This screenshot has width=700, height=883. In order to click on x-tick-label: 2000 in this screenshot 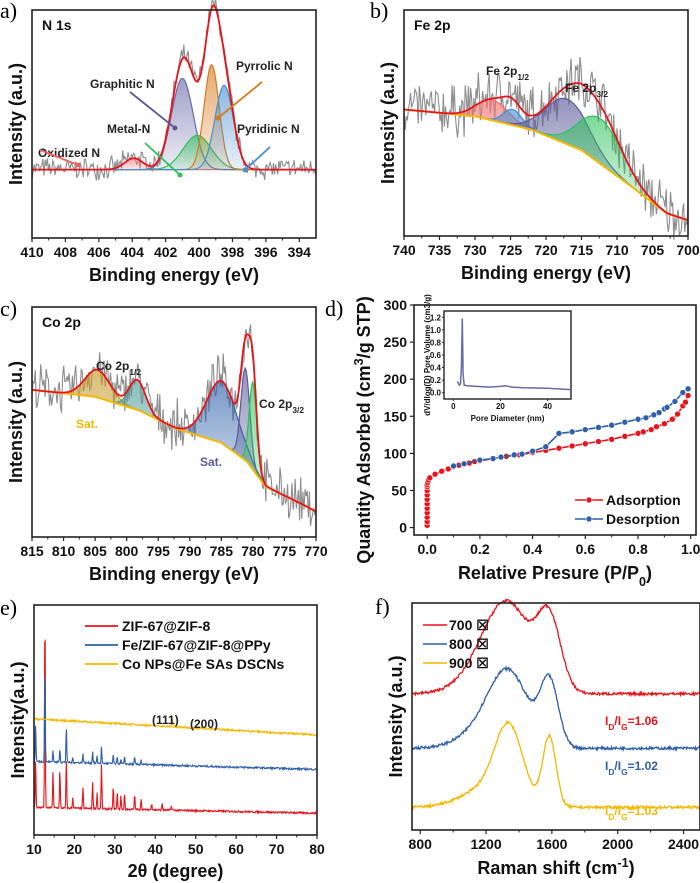, I will do `click(617, 844)`.